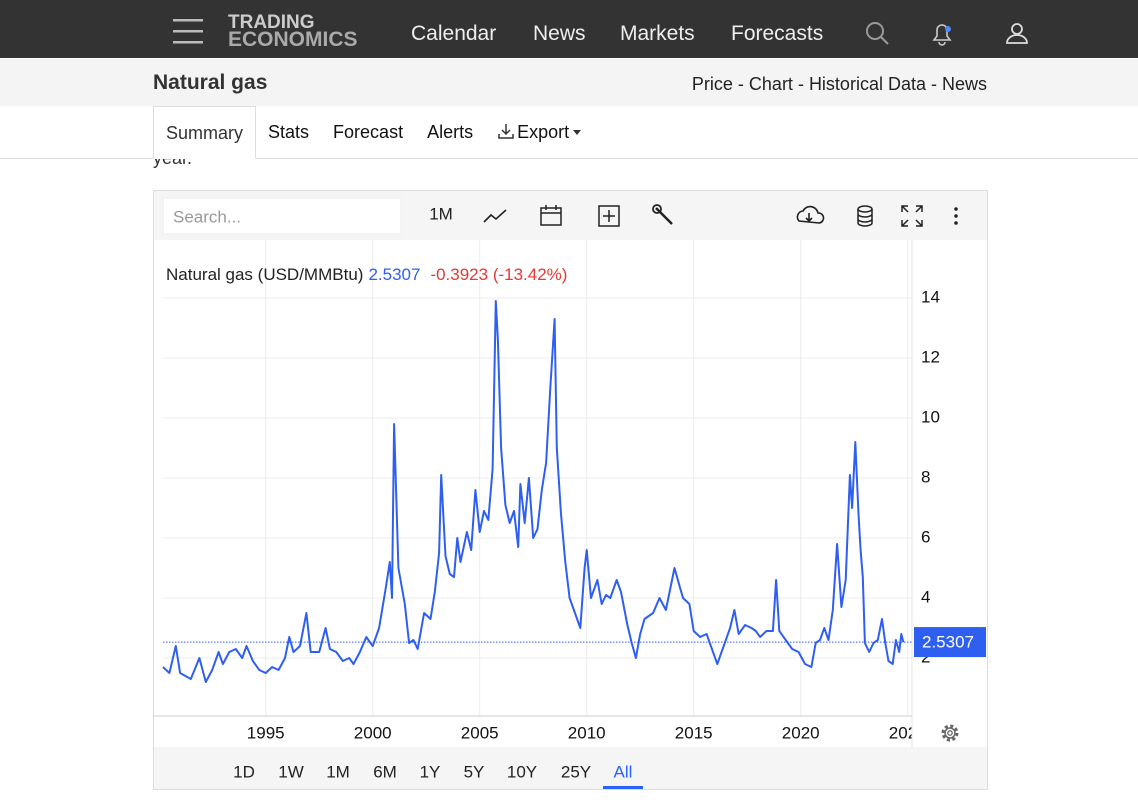 This screenshot has height=807, width=1138. I want to click on tab: Alerts, so click(450, 132).